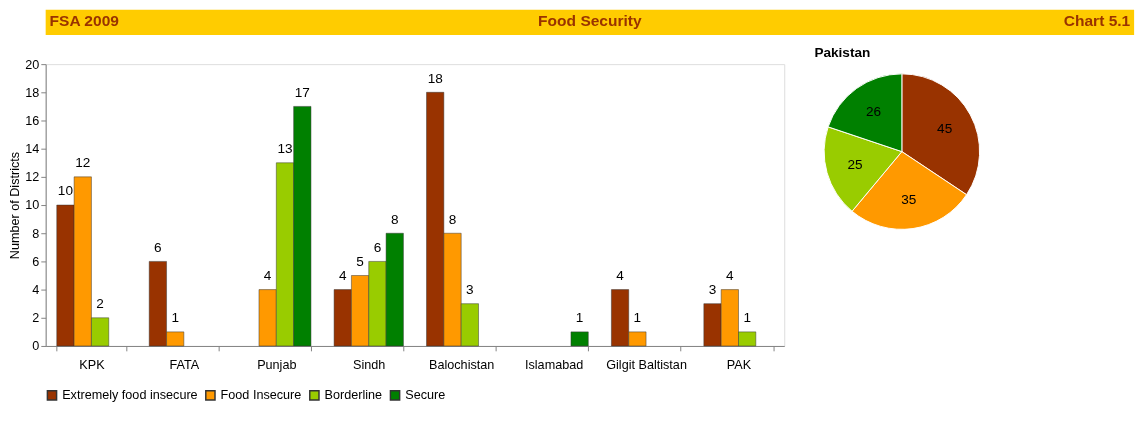 The height and width of the screenshot is (444, 1138). I want to click on x-tick-label: Balochistan, so click(462, 364).